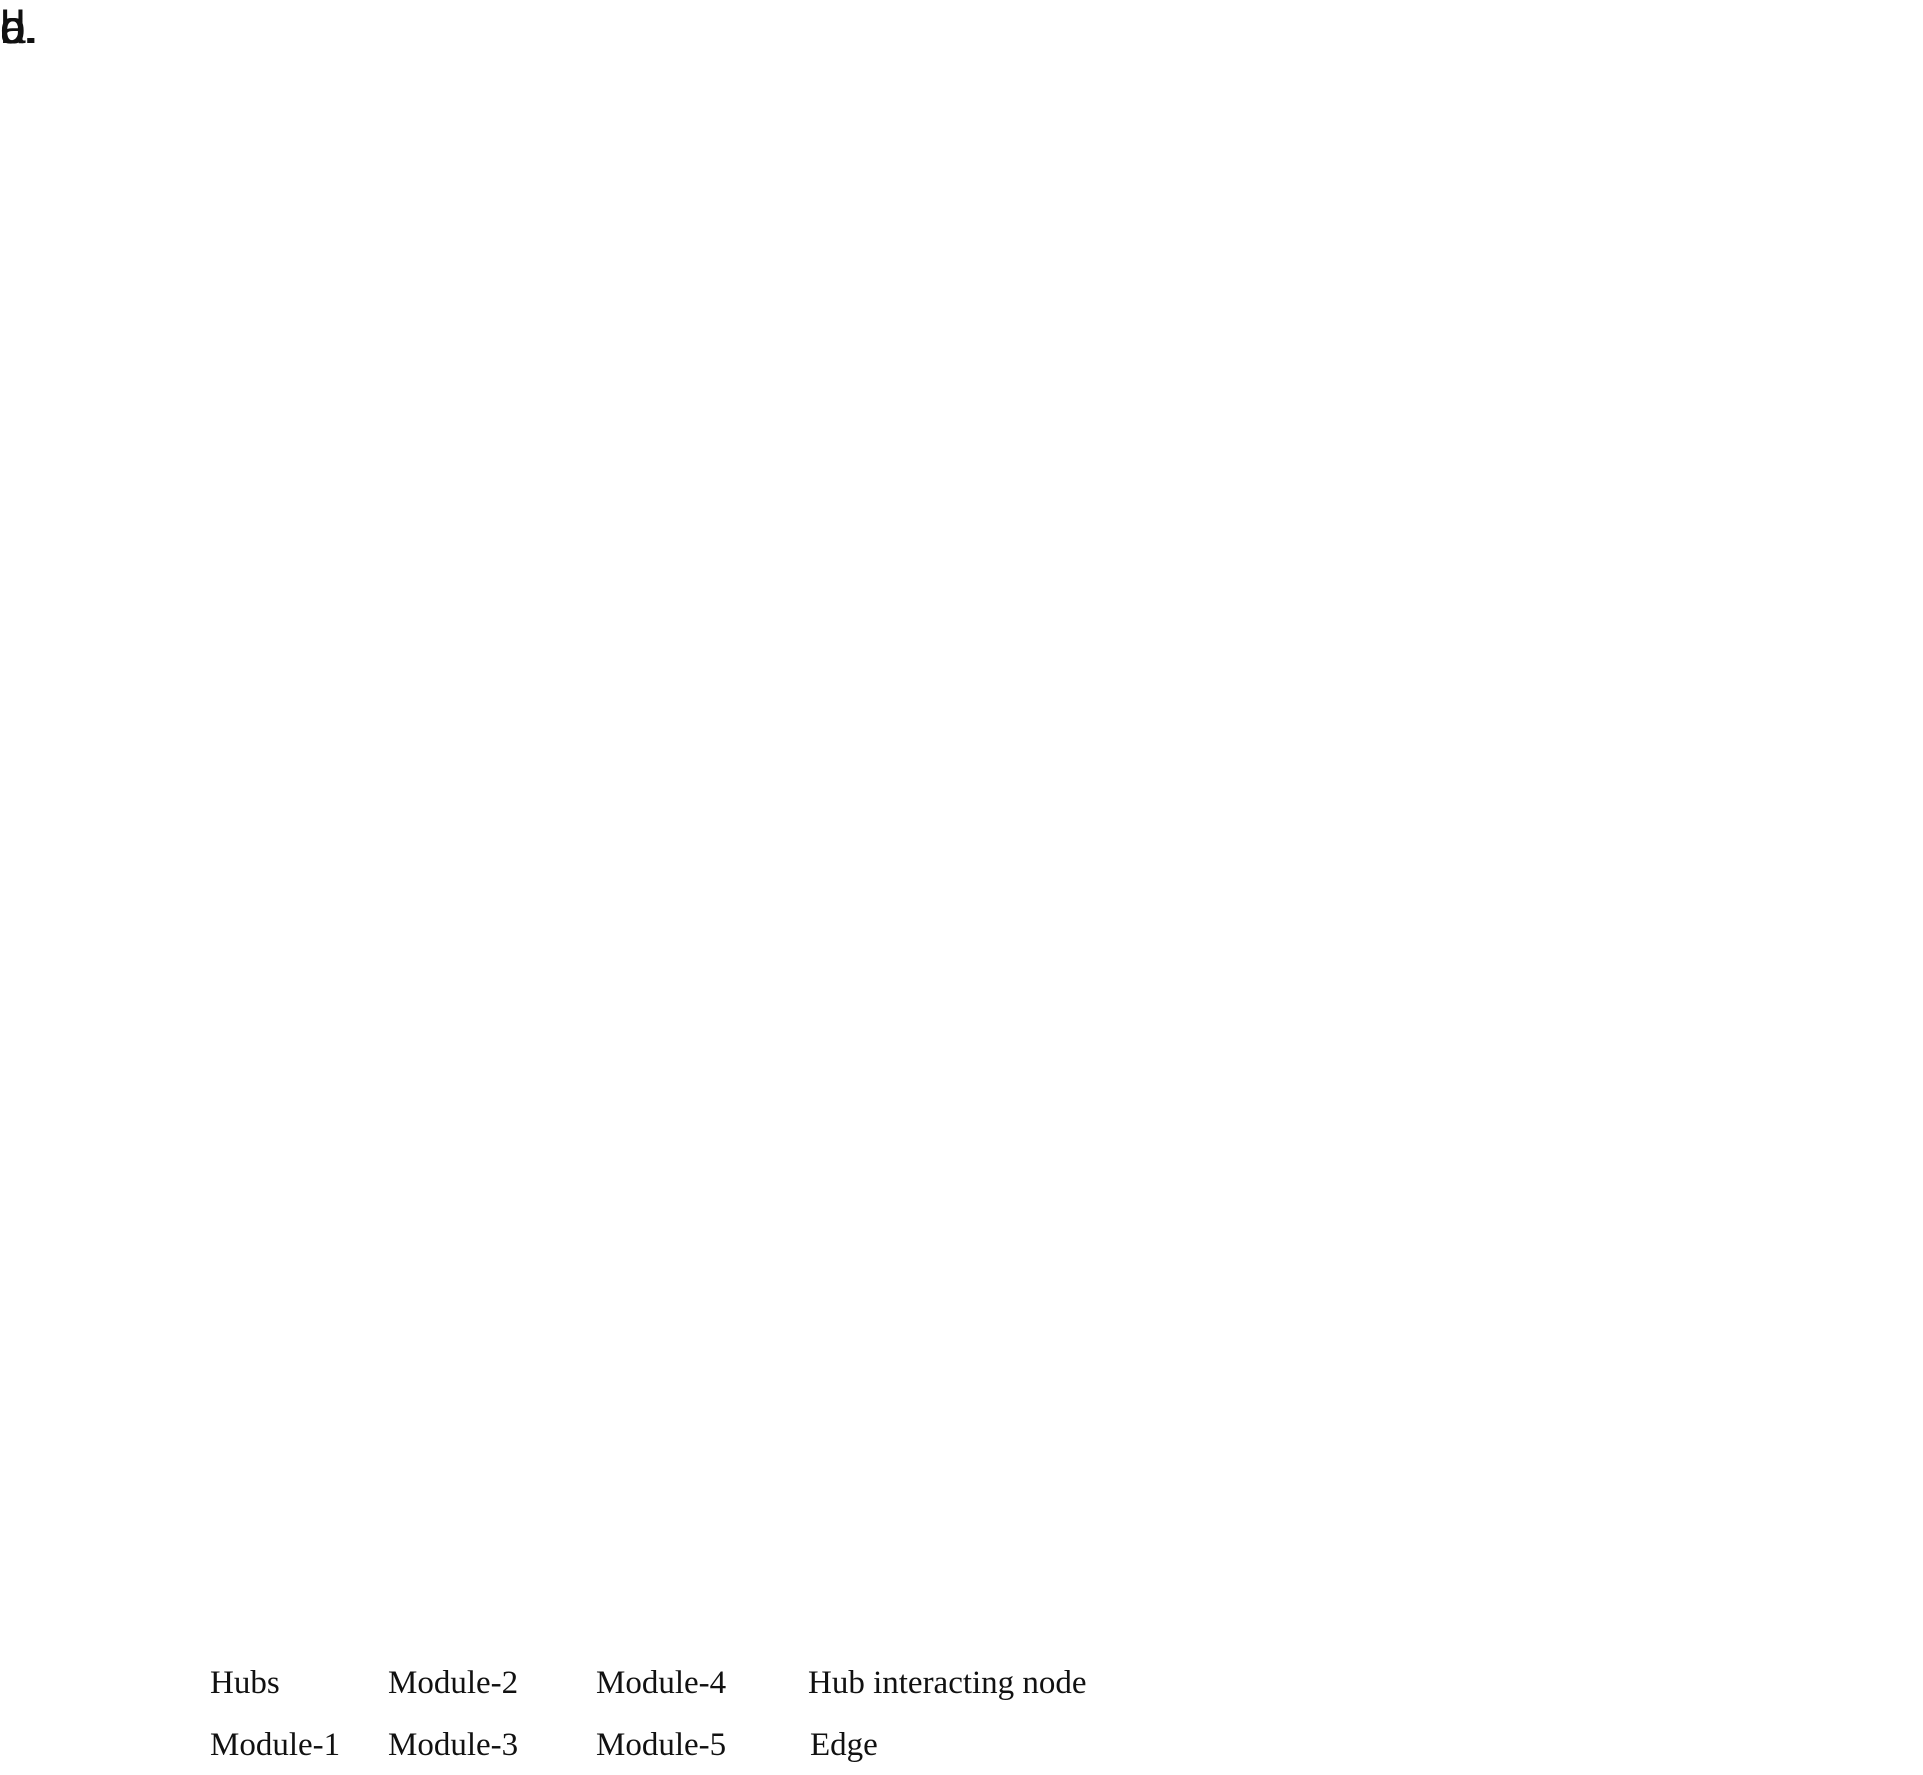 The width and height of the screenshot is (1923, 1775). I want to click on module3-swatch, so click(350, 1745).